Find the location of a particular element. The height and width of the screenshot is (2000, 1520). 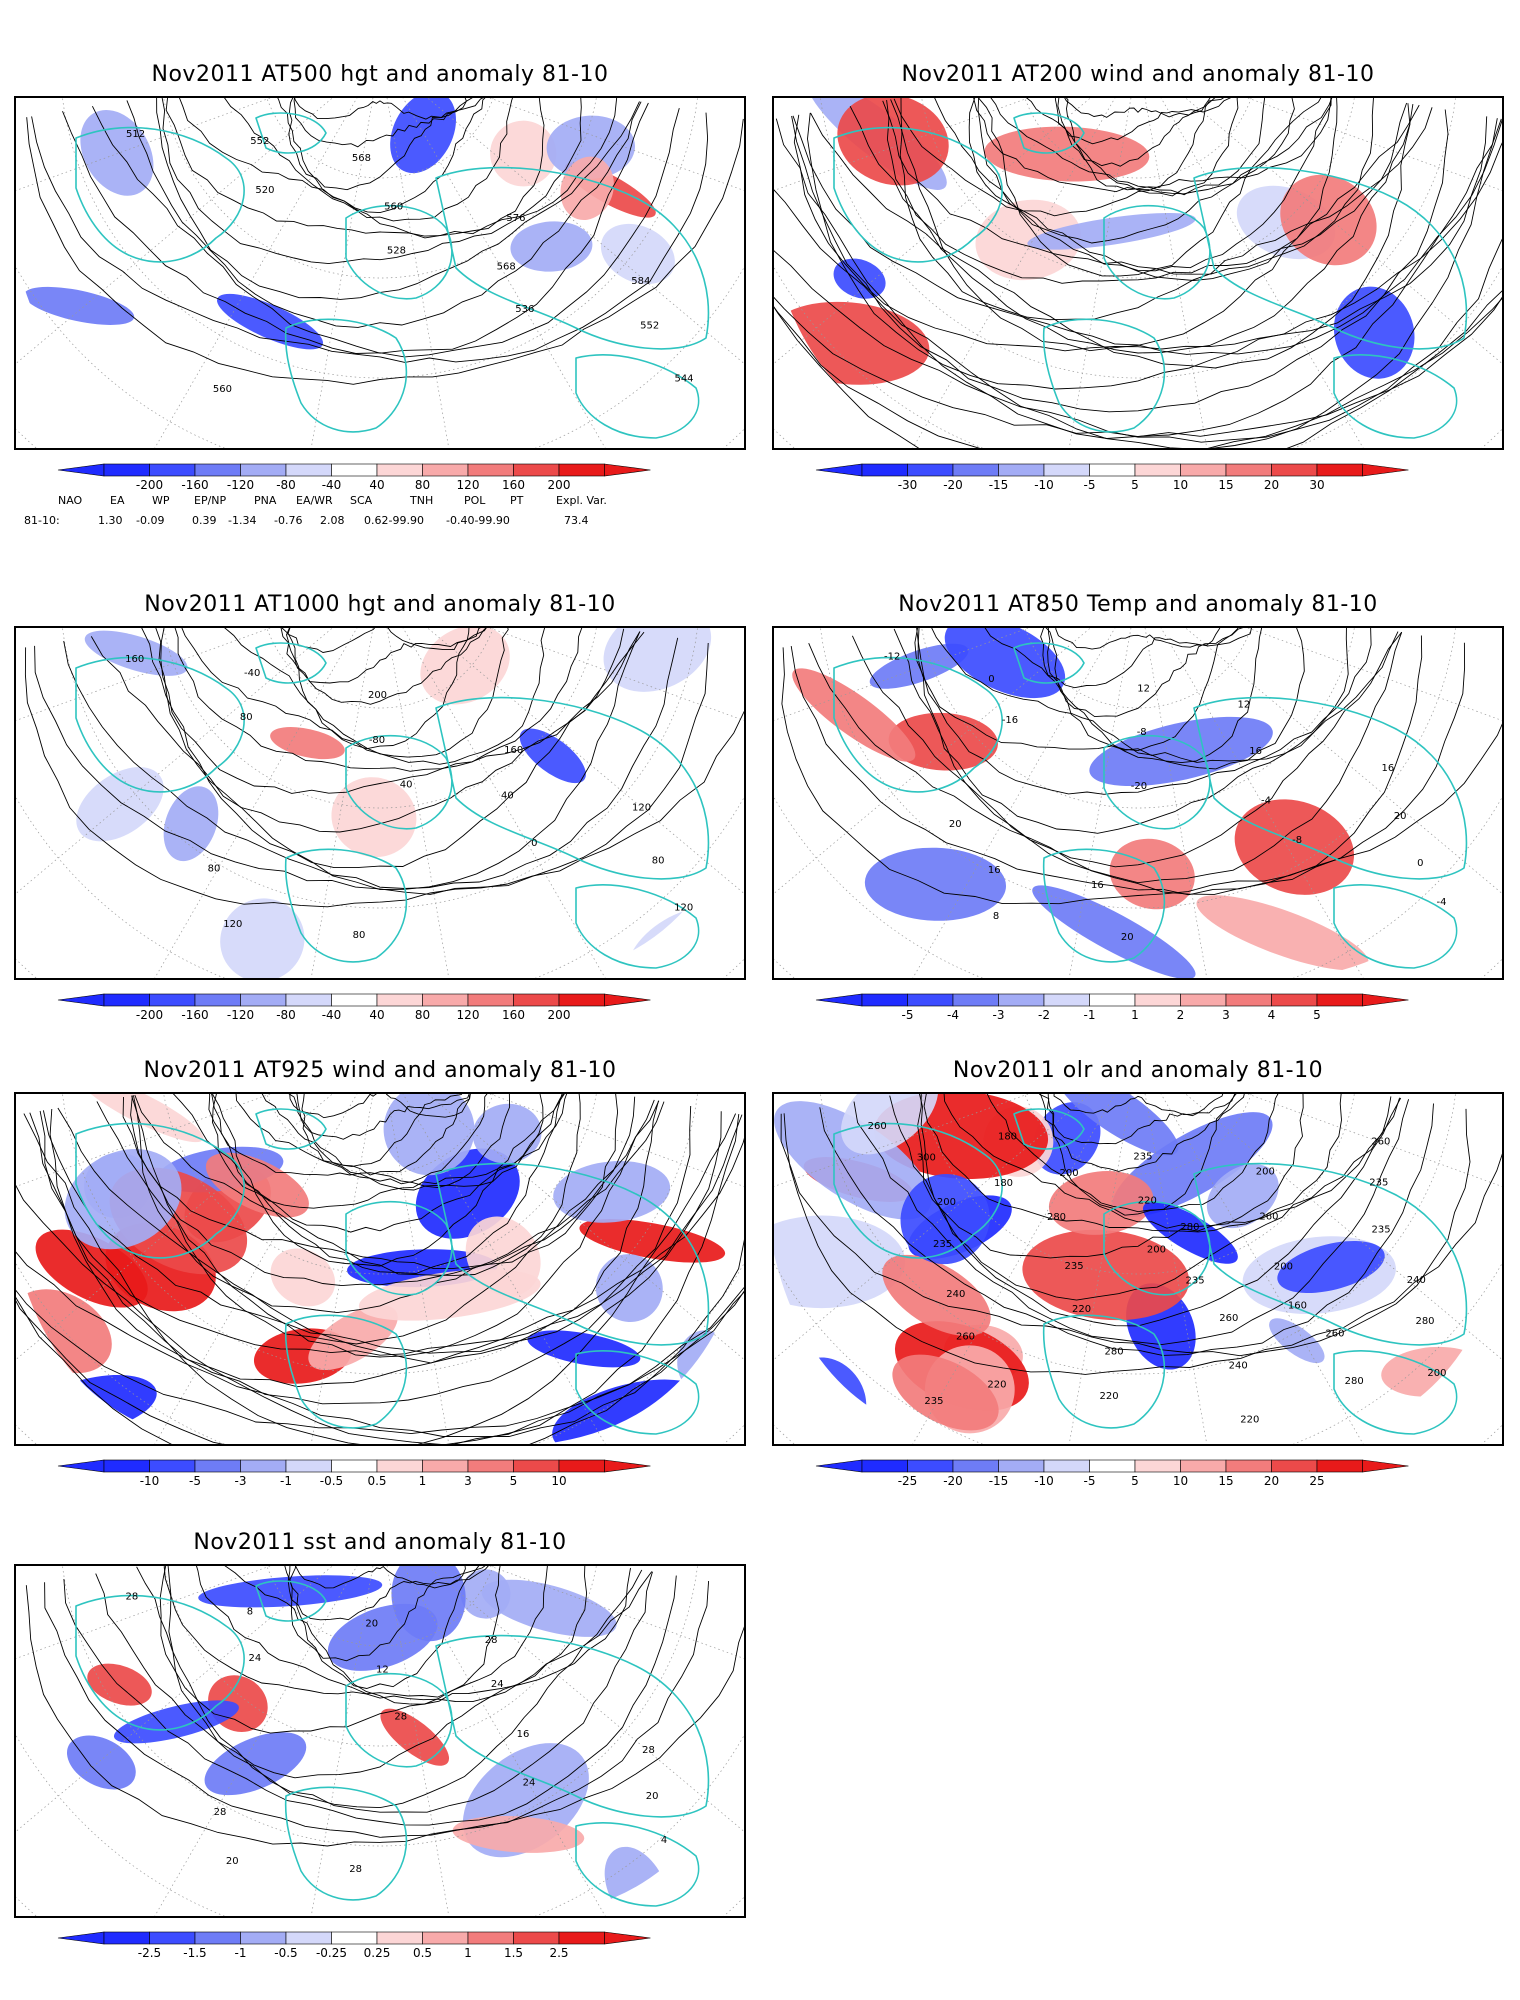

colorbar-tick-label: 80 is located at coordinates (422, 1015).